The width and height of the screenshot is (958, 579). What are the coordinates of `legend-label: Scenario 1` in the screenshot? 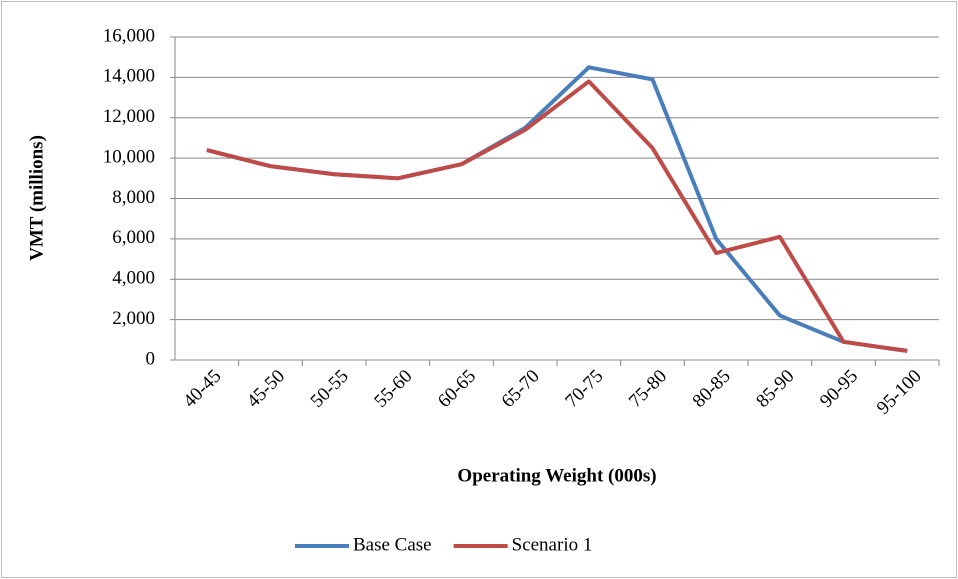 It's located at (552, 544).